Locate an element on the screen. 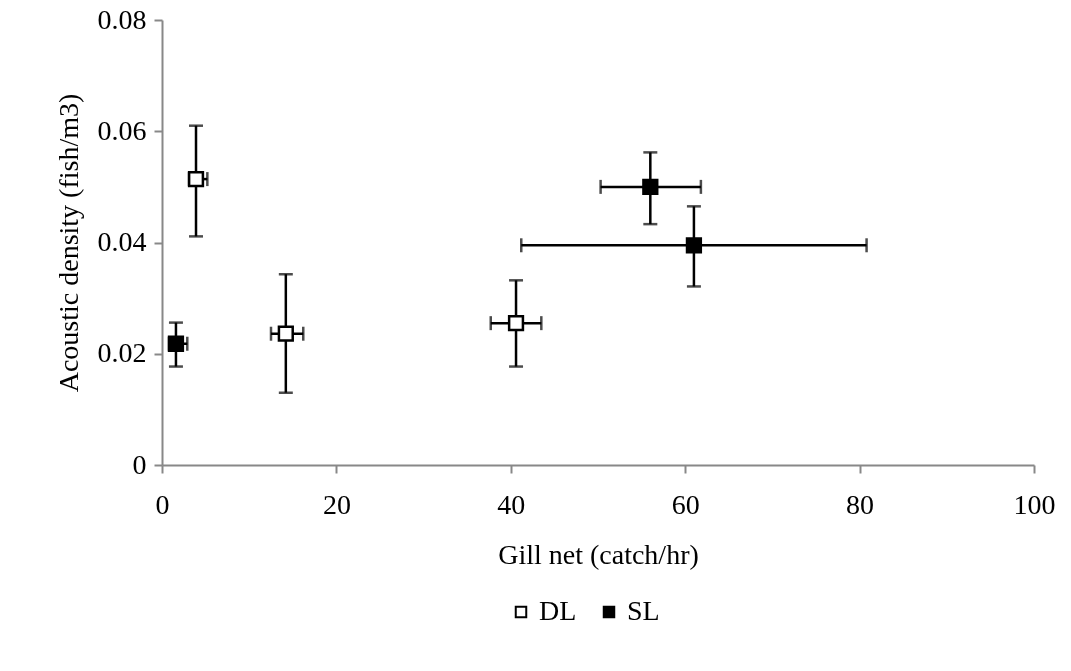  y-tick-label: 0.08 is located at coordinates (122, 19).